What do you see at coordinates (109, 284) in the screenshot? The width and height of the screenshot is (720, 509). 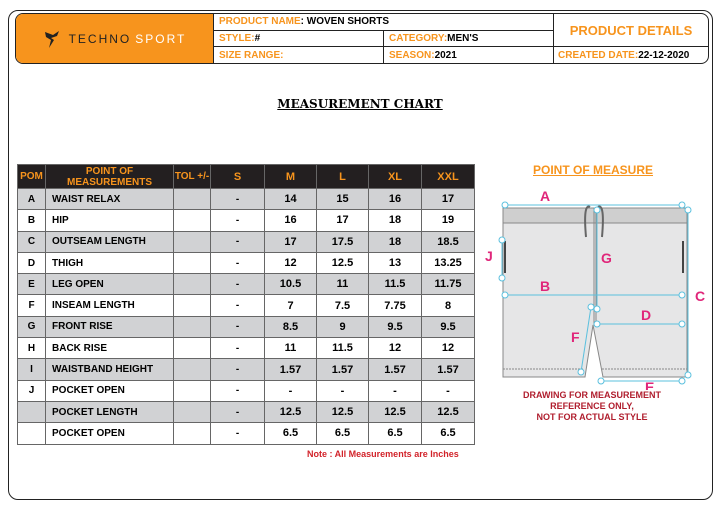 I see `table-cell: LEG OPEN` at bounding box center [109, 284].